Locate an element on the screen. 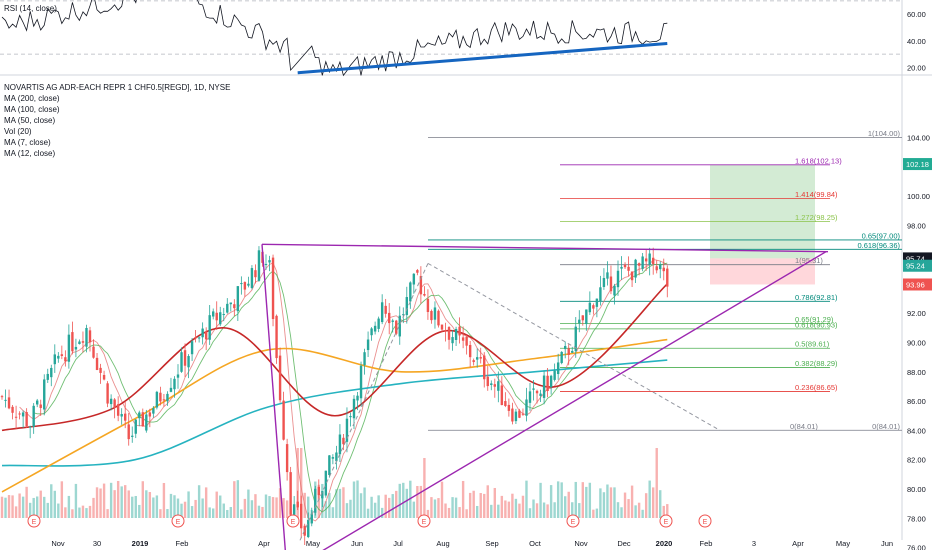 Image resolution: width=932 pixels, height=550 pixels. study-ma12: MA (12, close) is located at coordinates (30, 153).